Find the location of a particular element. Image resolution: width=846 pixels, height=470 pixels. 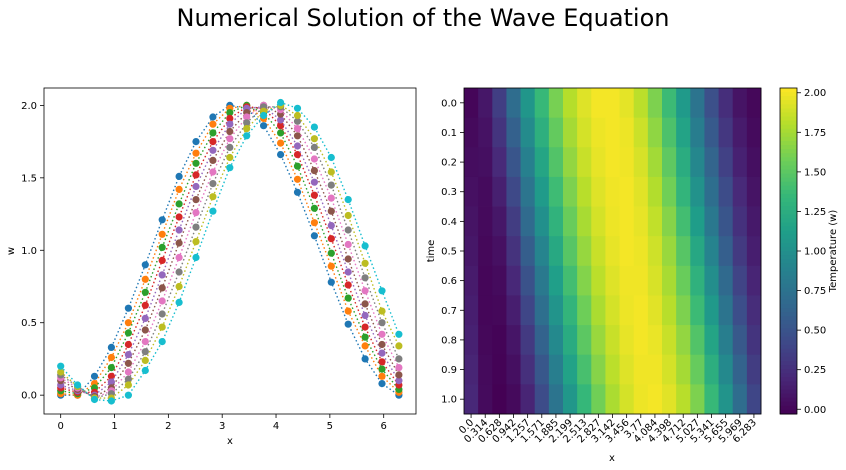

colorbar-tick-label: 1.50 is located at coordinates (815, 172).